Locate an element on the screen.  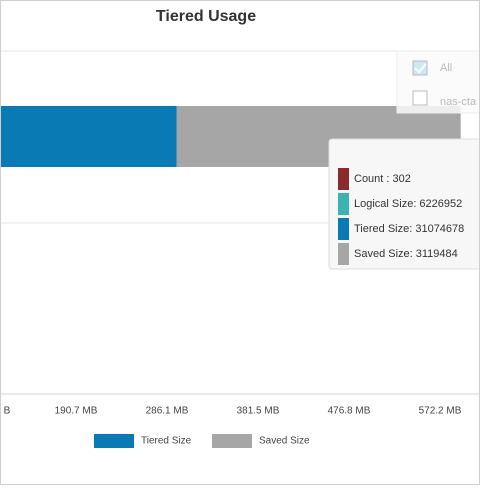
x-tick-label: 286.1 MB is located at coordinates (167, 411).